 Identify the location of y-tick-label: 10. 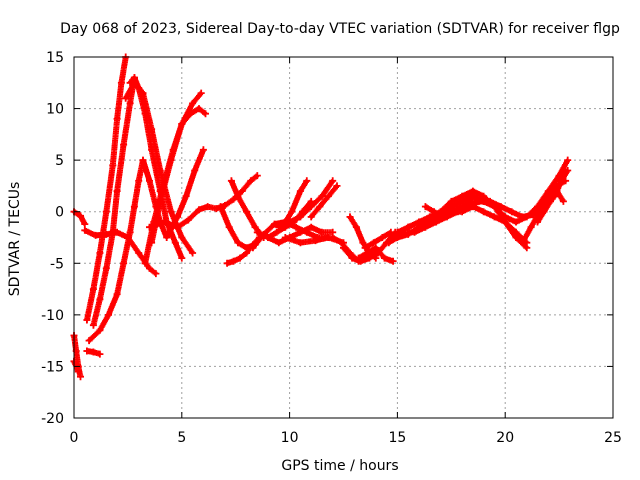
(55, 110).